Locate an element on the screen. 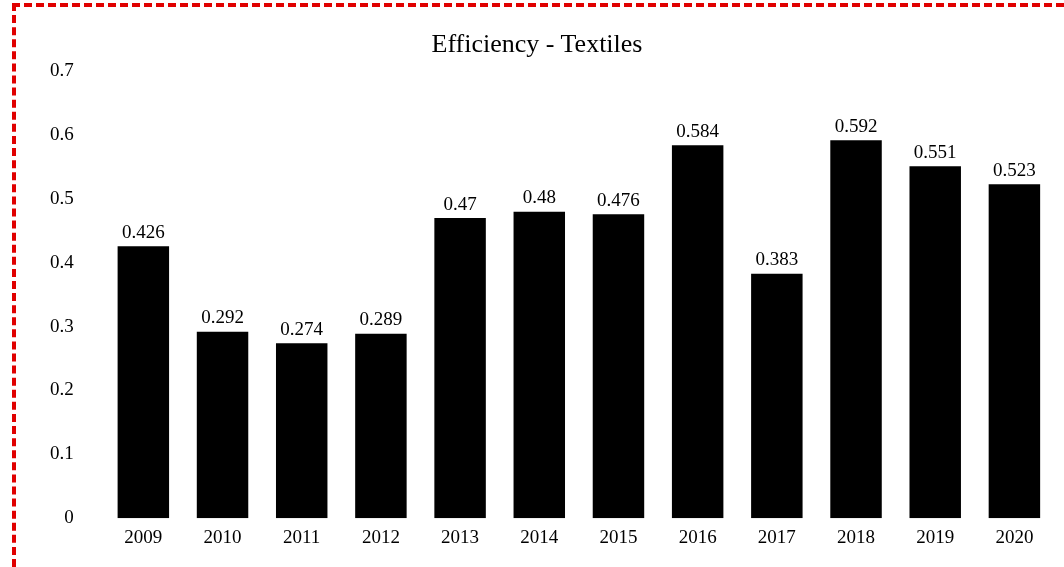 This screenshot has width=1064, height=567. y-tick-label: 0.1 is located at coordinates (62, 453).